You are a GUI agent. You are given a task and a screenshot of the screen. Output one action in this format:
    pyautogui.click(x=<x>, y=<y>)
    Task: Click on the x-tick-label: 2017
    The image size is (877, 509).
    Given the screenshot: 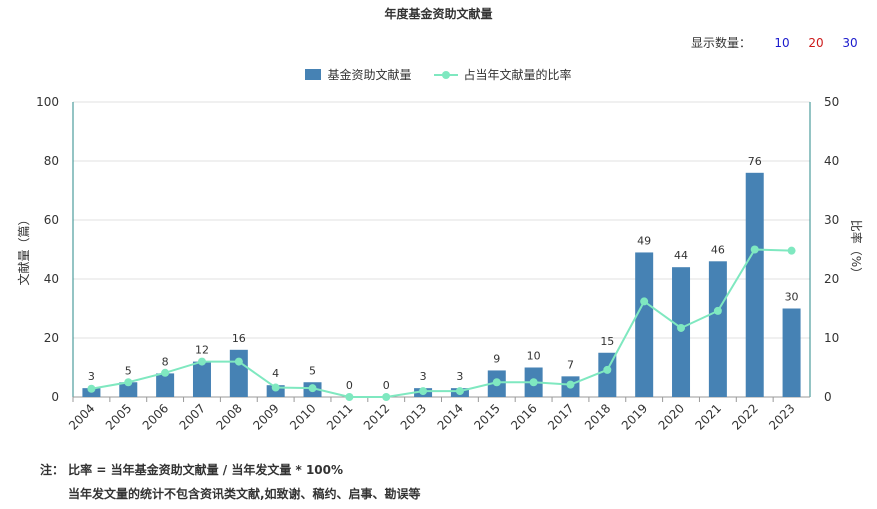 What is the action you would take?
    pyautogui.click(x=560, y=416)
    